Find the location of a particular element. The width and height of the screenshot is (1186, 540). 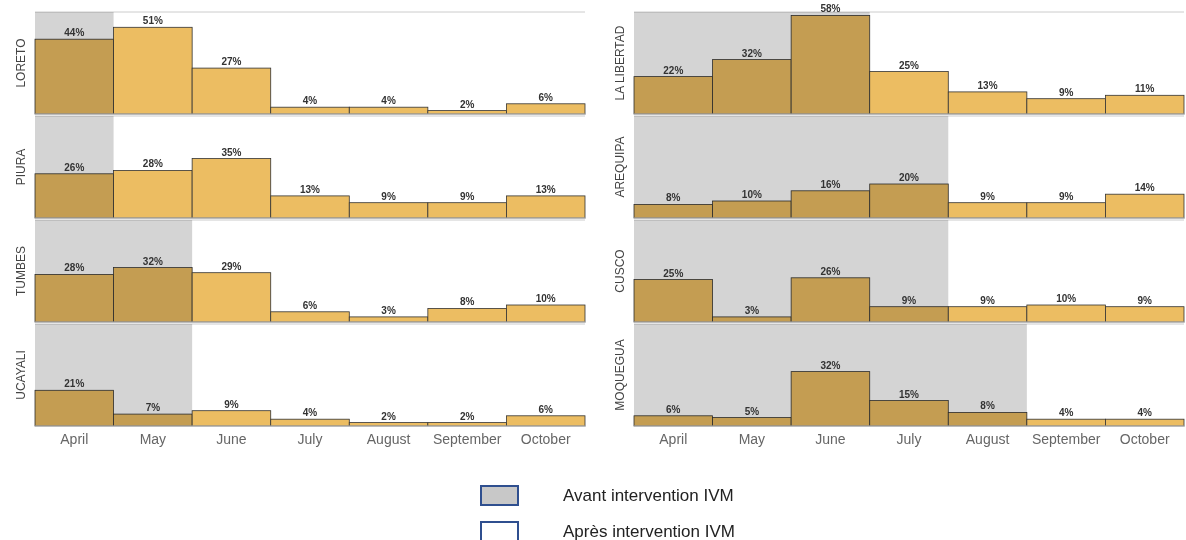

data-label: 51% is located at coordinates (152, 21).